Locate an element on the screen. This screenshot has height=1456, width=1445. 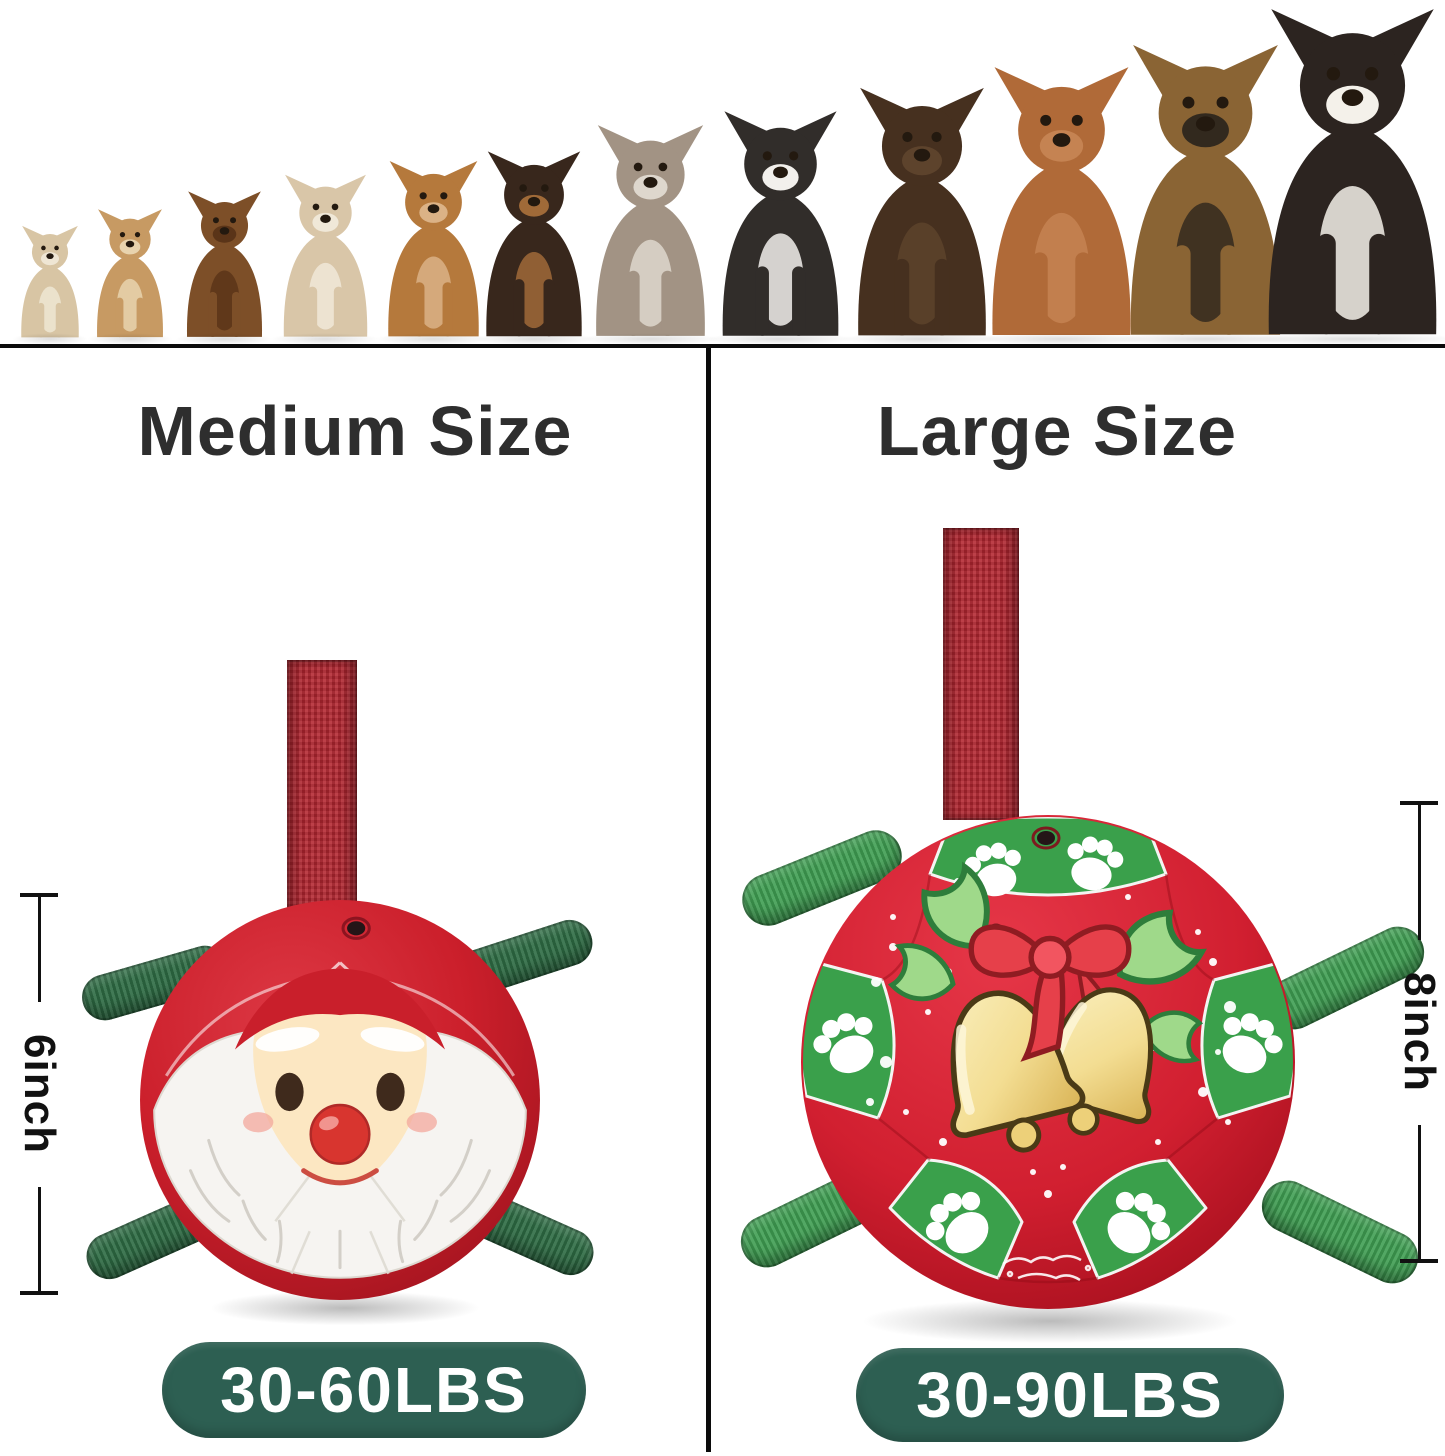
hanging-strap-medium is located at coordinates (322, 785).